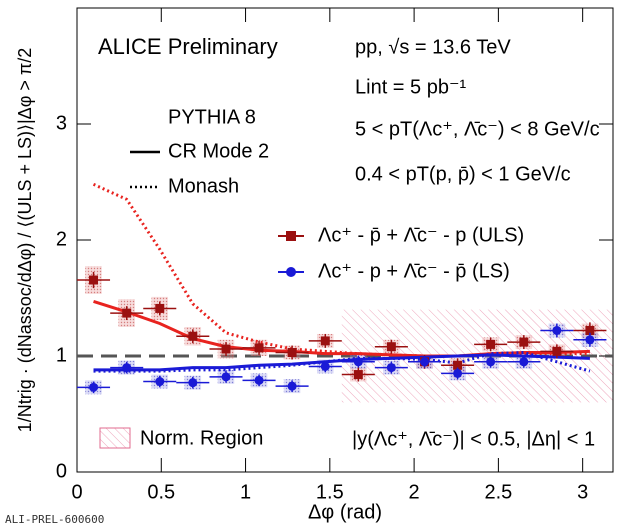 This screenshot has width=620, height=528. Describe the element at coordinates (188, 46) in the screenshot. I see `chart-title: ALICE Preliminary` at that location.